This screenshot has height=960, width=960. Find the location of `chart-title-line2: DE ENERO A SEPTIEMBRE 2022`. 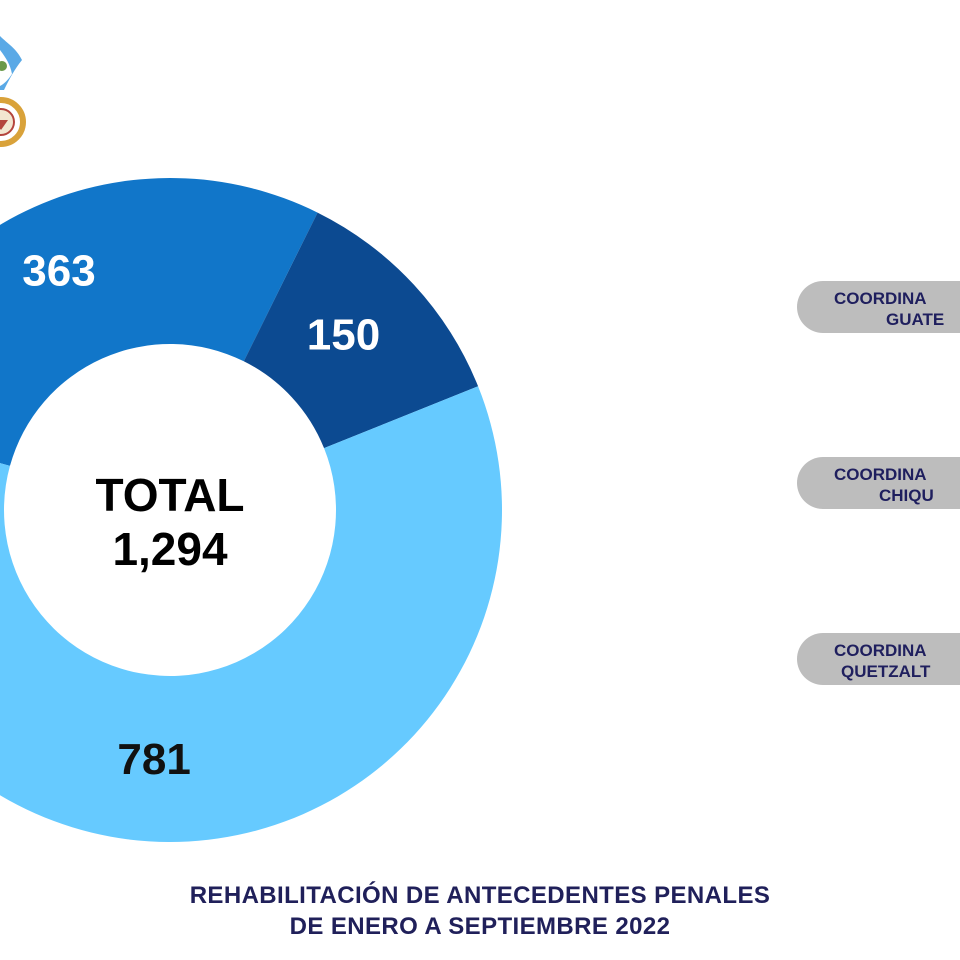

chart-title-line2: DE ENERO A SEPTIEMBRE 2022 is located at coordinates (480, 926).